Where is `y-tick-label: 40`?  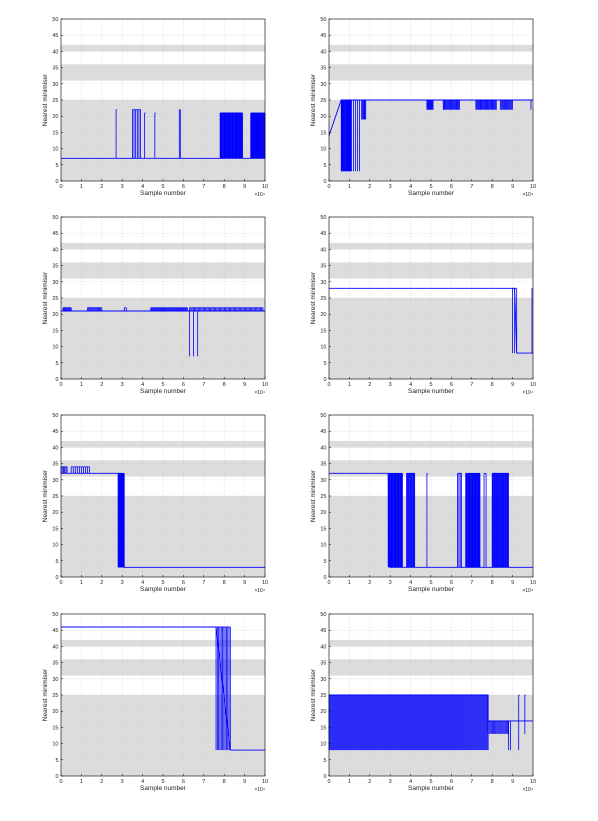
y-tick-label: 40 is located at coordinates (323, 250).